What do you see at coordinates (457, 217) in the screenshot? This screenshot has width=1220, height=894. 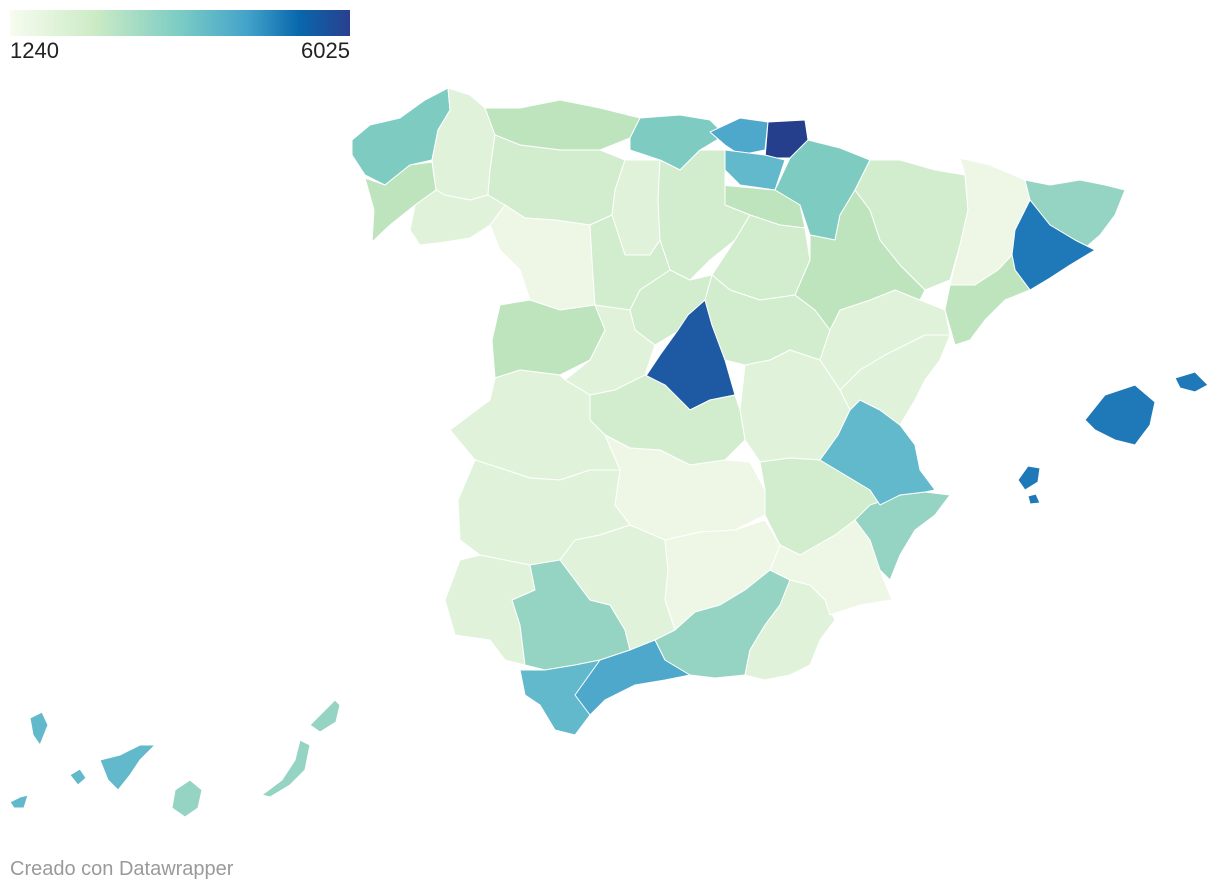 I see `region-ourense` at bounding box center [457, 217].